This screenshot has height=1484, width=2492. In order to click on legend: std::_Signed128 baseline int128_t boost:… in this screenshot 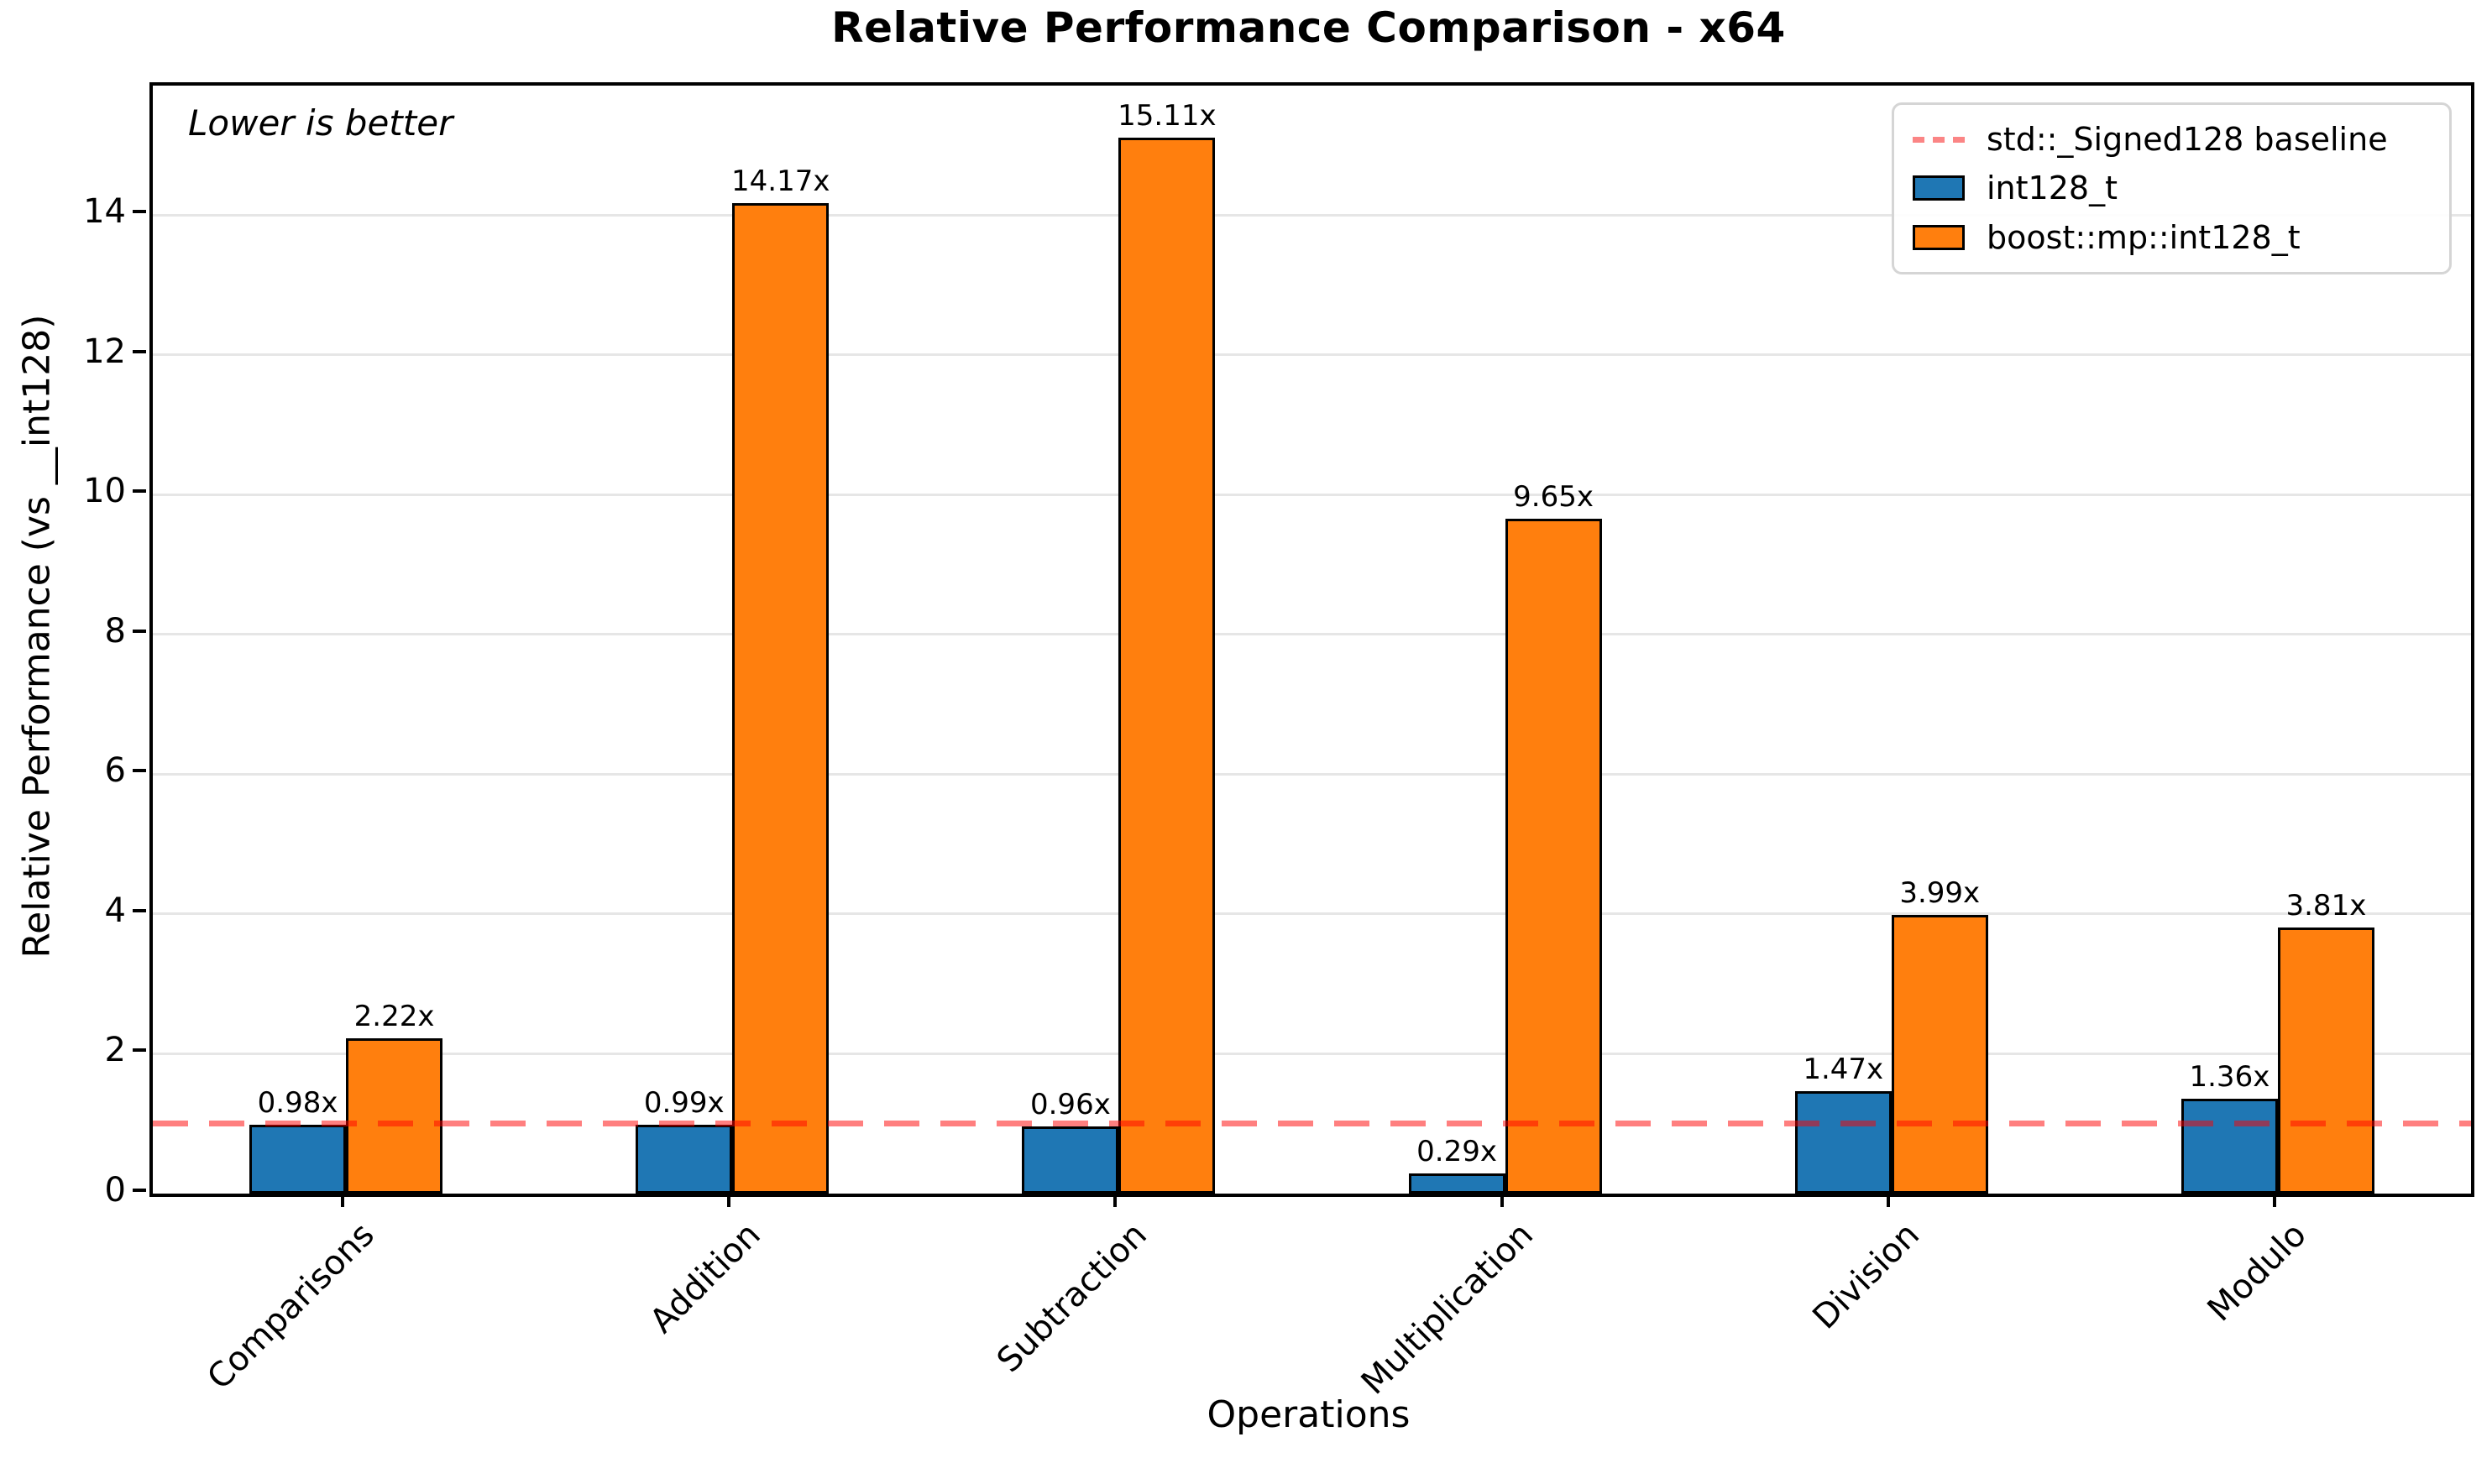, I will do `click(2172, 188)`.